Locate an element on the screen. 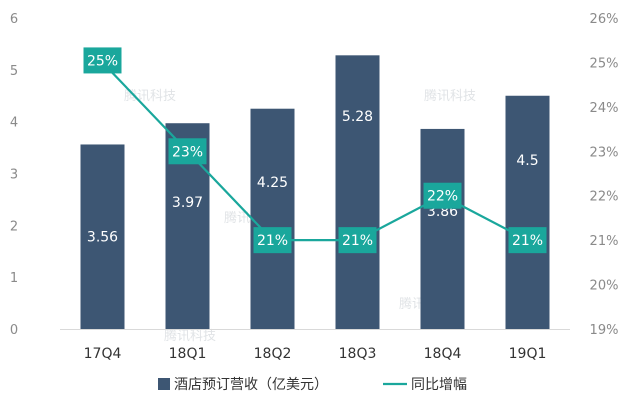  line-point-label: 25% is located at coordinates (102, 61).